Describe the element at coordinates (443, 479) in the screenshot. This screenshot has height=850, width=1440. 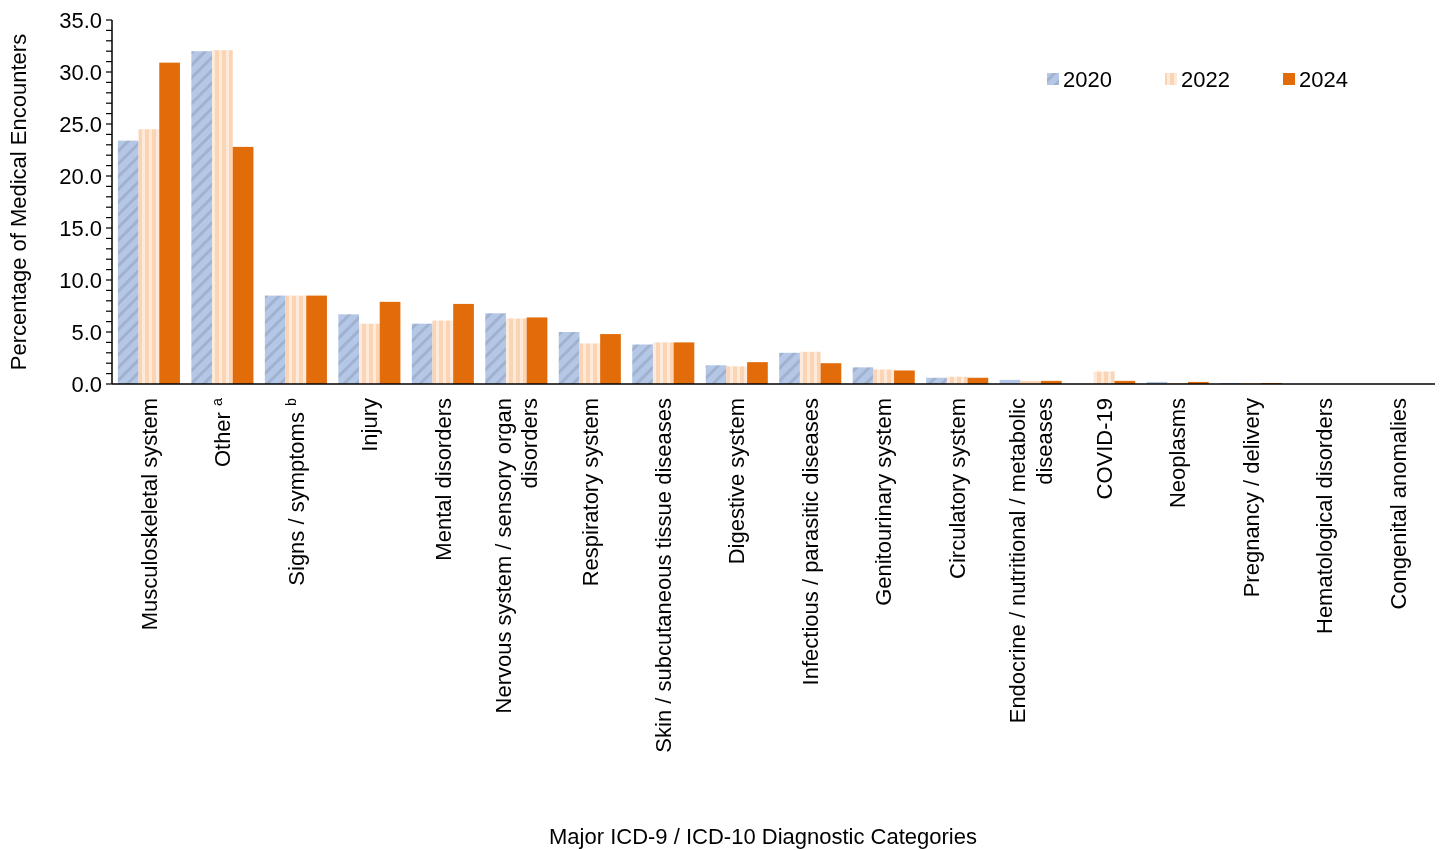
I see `x-tick-label: Mental disorders` at that location.